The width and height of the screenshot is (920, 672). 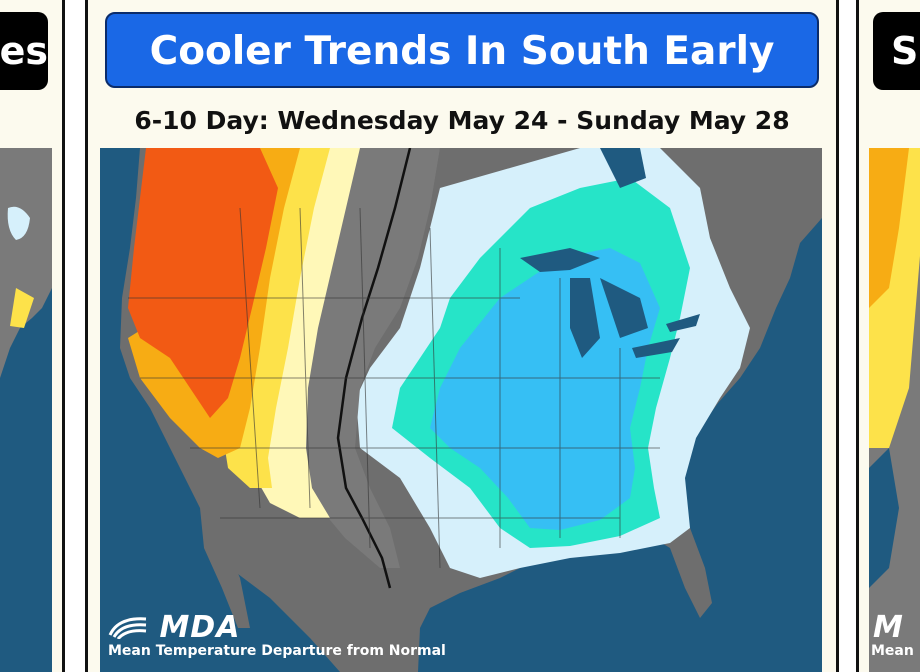 What do you see at coordinates (200, 627) in the screenshot?
I see `logo-text: MDA` at bounding box center [200, 627].